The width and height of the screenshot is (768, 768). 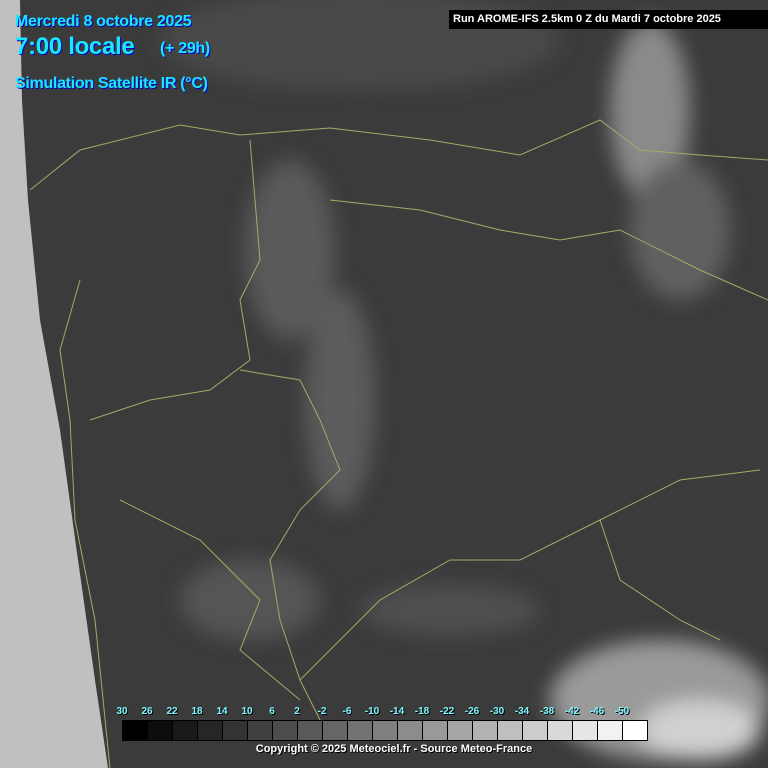 What do you see at coordinates (622, 711) in the screenshot?
I see `legend-label: -50` at bounding box center [622, 711].